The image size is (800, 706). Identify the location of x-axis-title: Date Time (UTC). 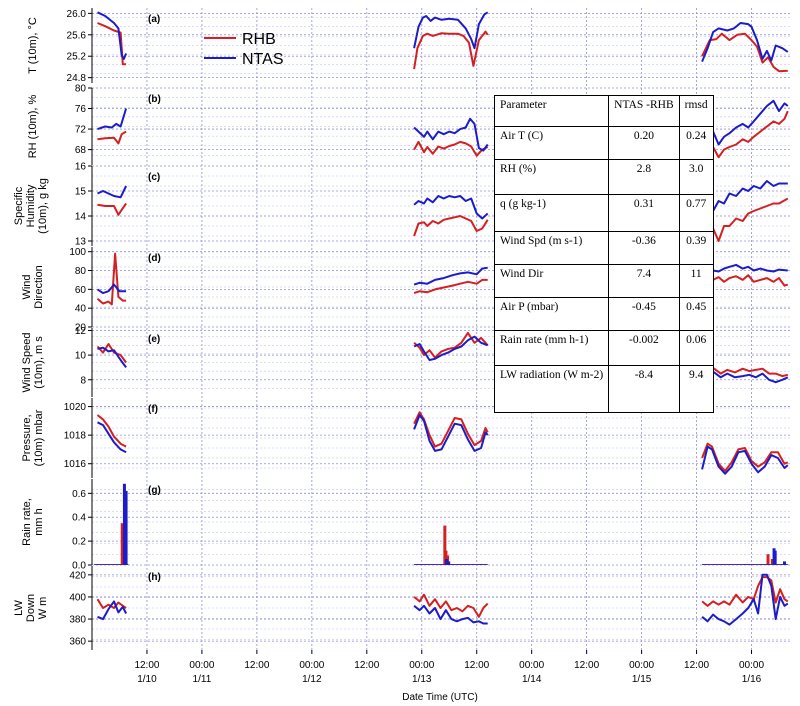
(440, 697).